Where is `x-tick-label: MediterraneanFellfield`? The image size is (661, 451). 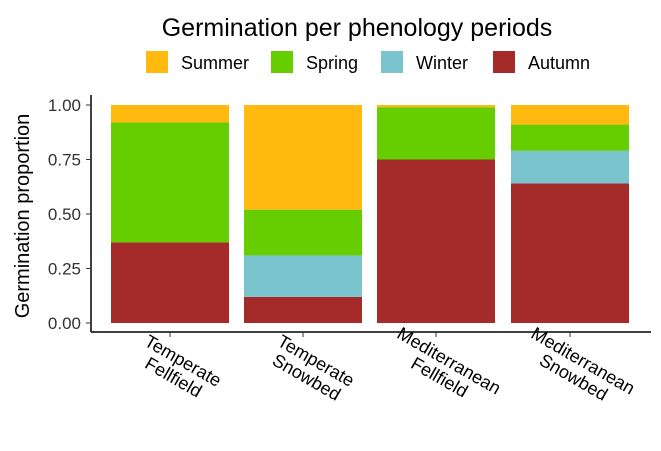
x-tick-label: MediterraneanFellfield is located at coordinates (444, 369).